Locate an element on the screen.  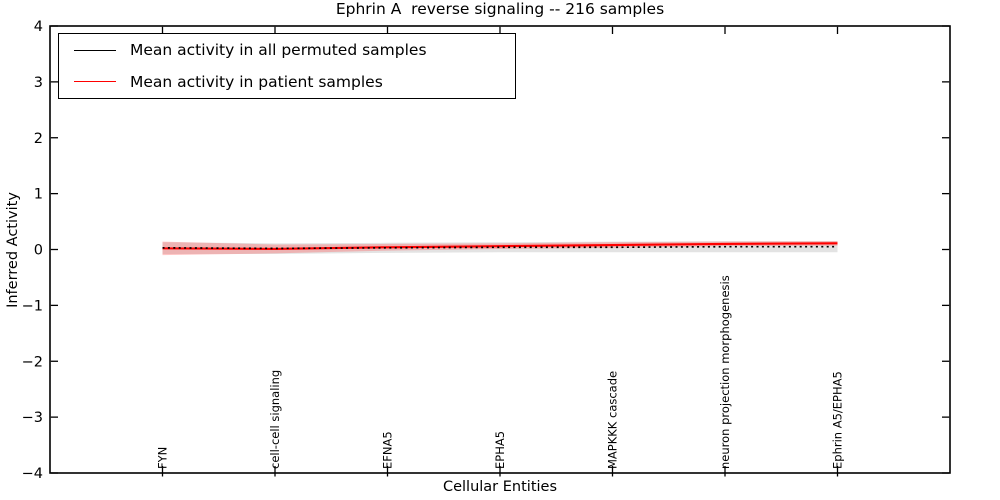
legend-item-permuted: Mean activity in all permuted samples is located at coordinates (287, 50).